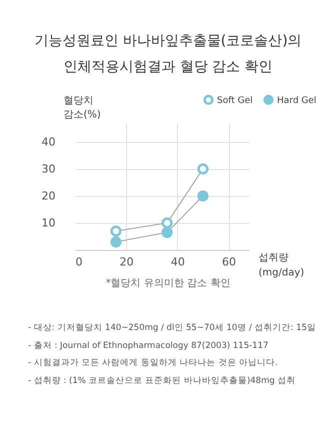  Describe the element at coordinates (49, 195) in the screenshot. I see `y-tick-label: 20` at that location.